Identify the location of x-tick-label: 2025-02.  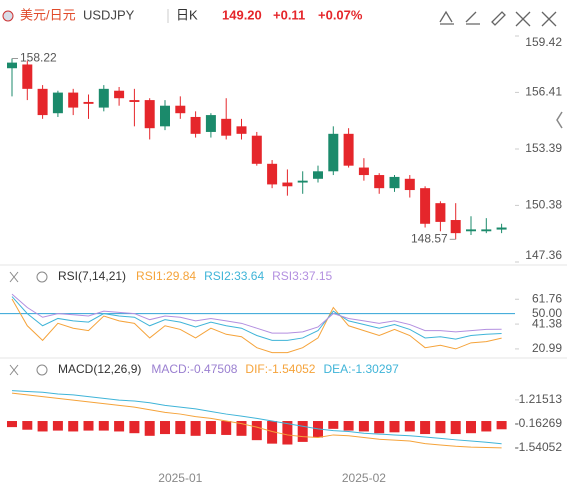
(364, 478).